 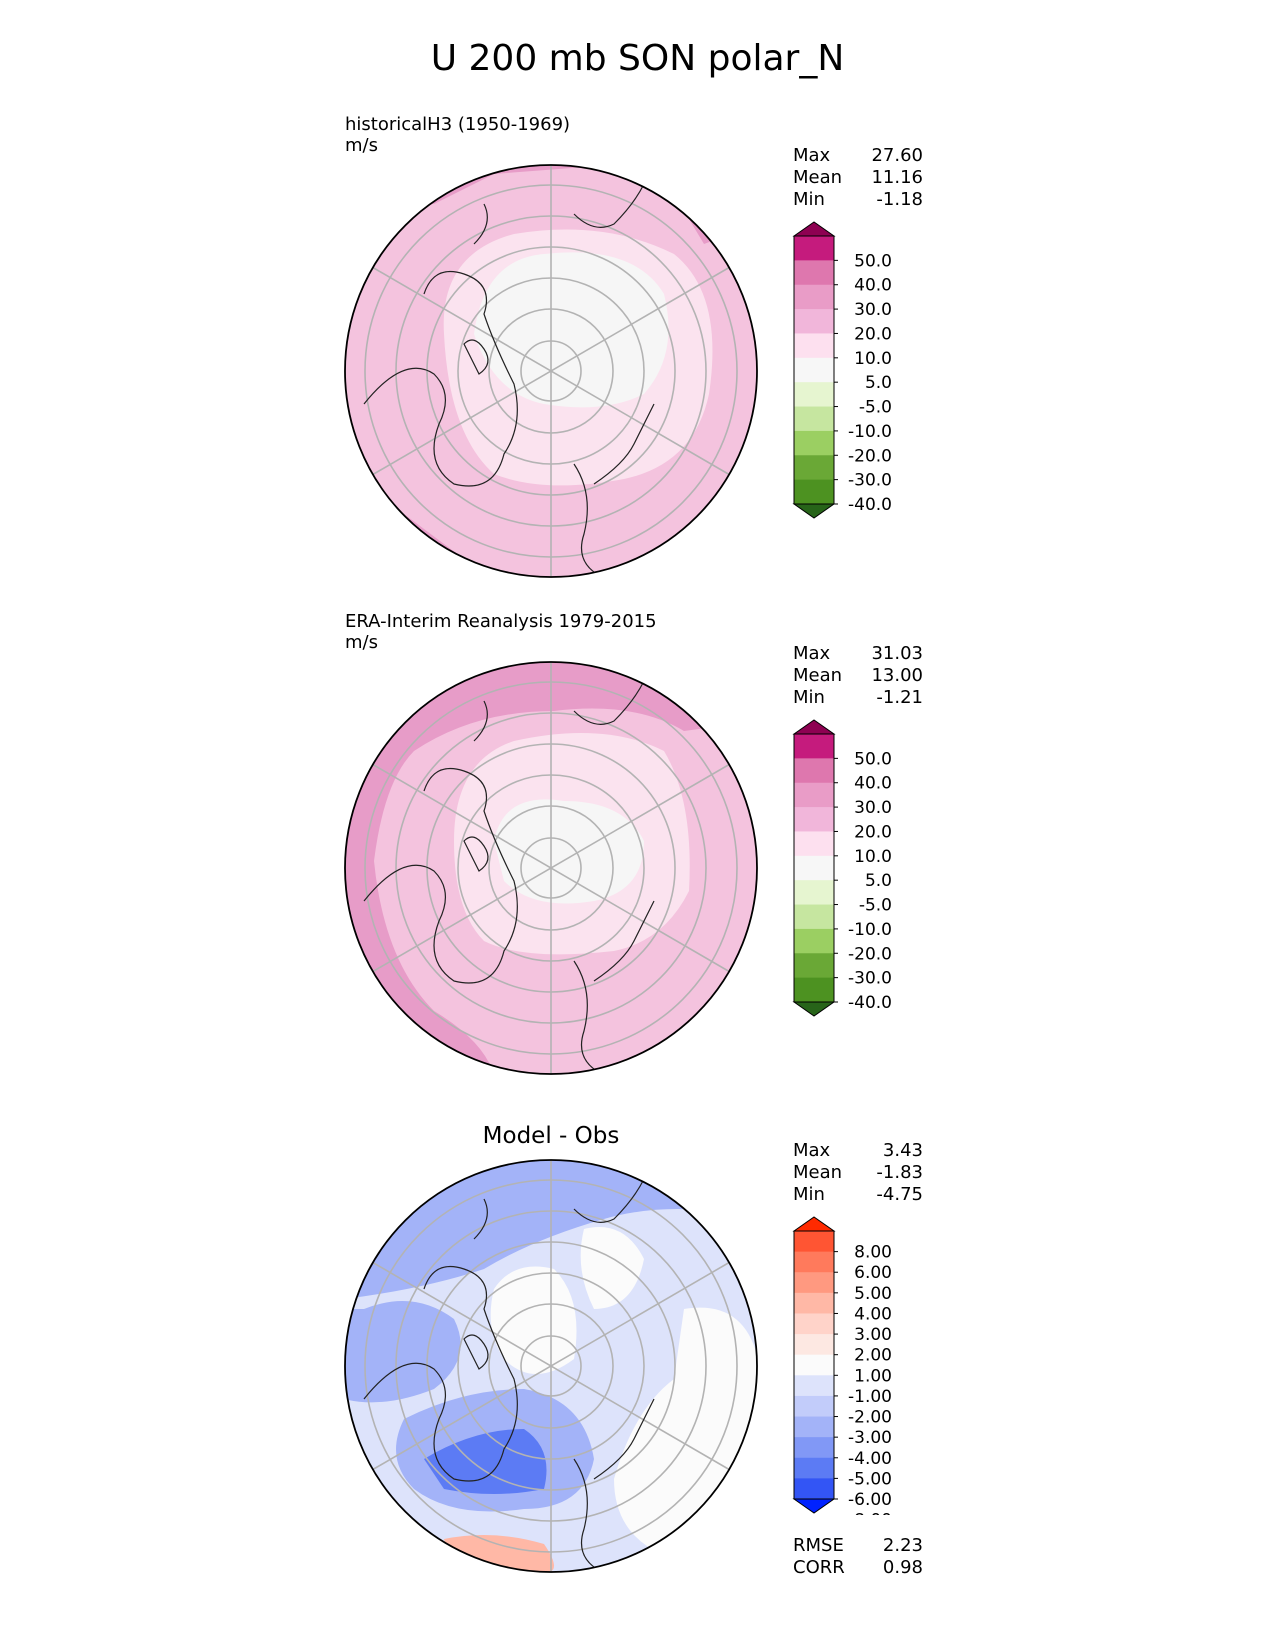 I want to click on diff-colorbar-tick-label: -3.00, so click(x=870, y=1438).